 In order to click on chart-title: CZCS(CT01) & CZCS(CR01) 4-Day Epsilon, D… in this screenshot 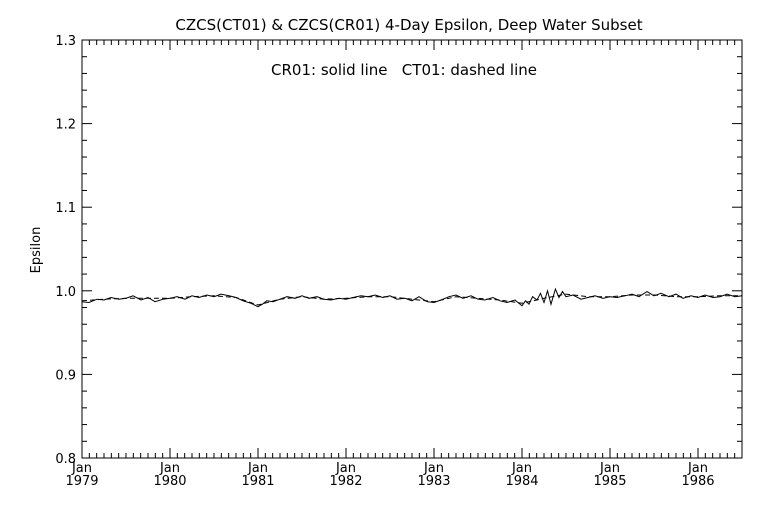, I will do `click(408, 25)`.